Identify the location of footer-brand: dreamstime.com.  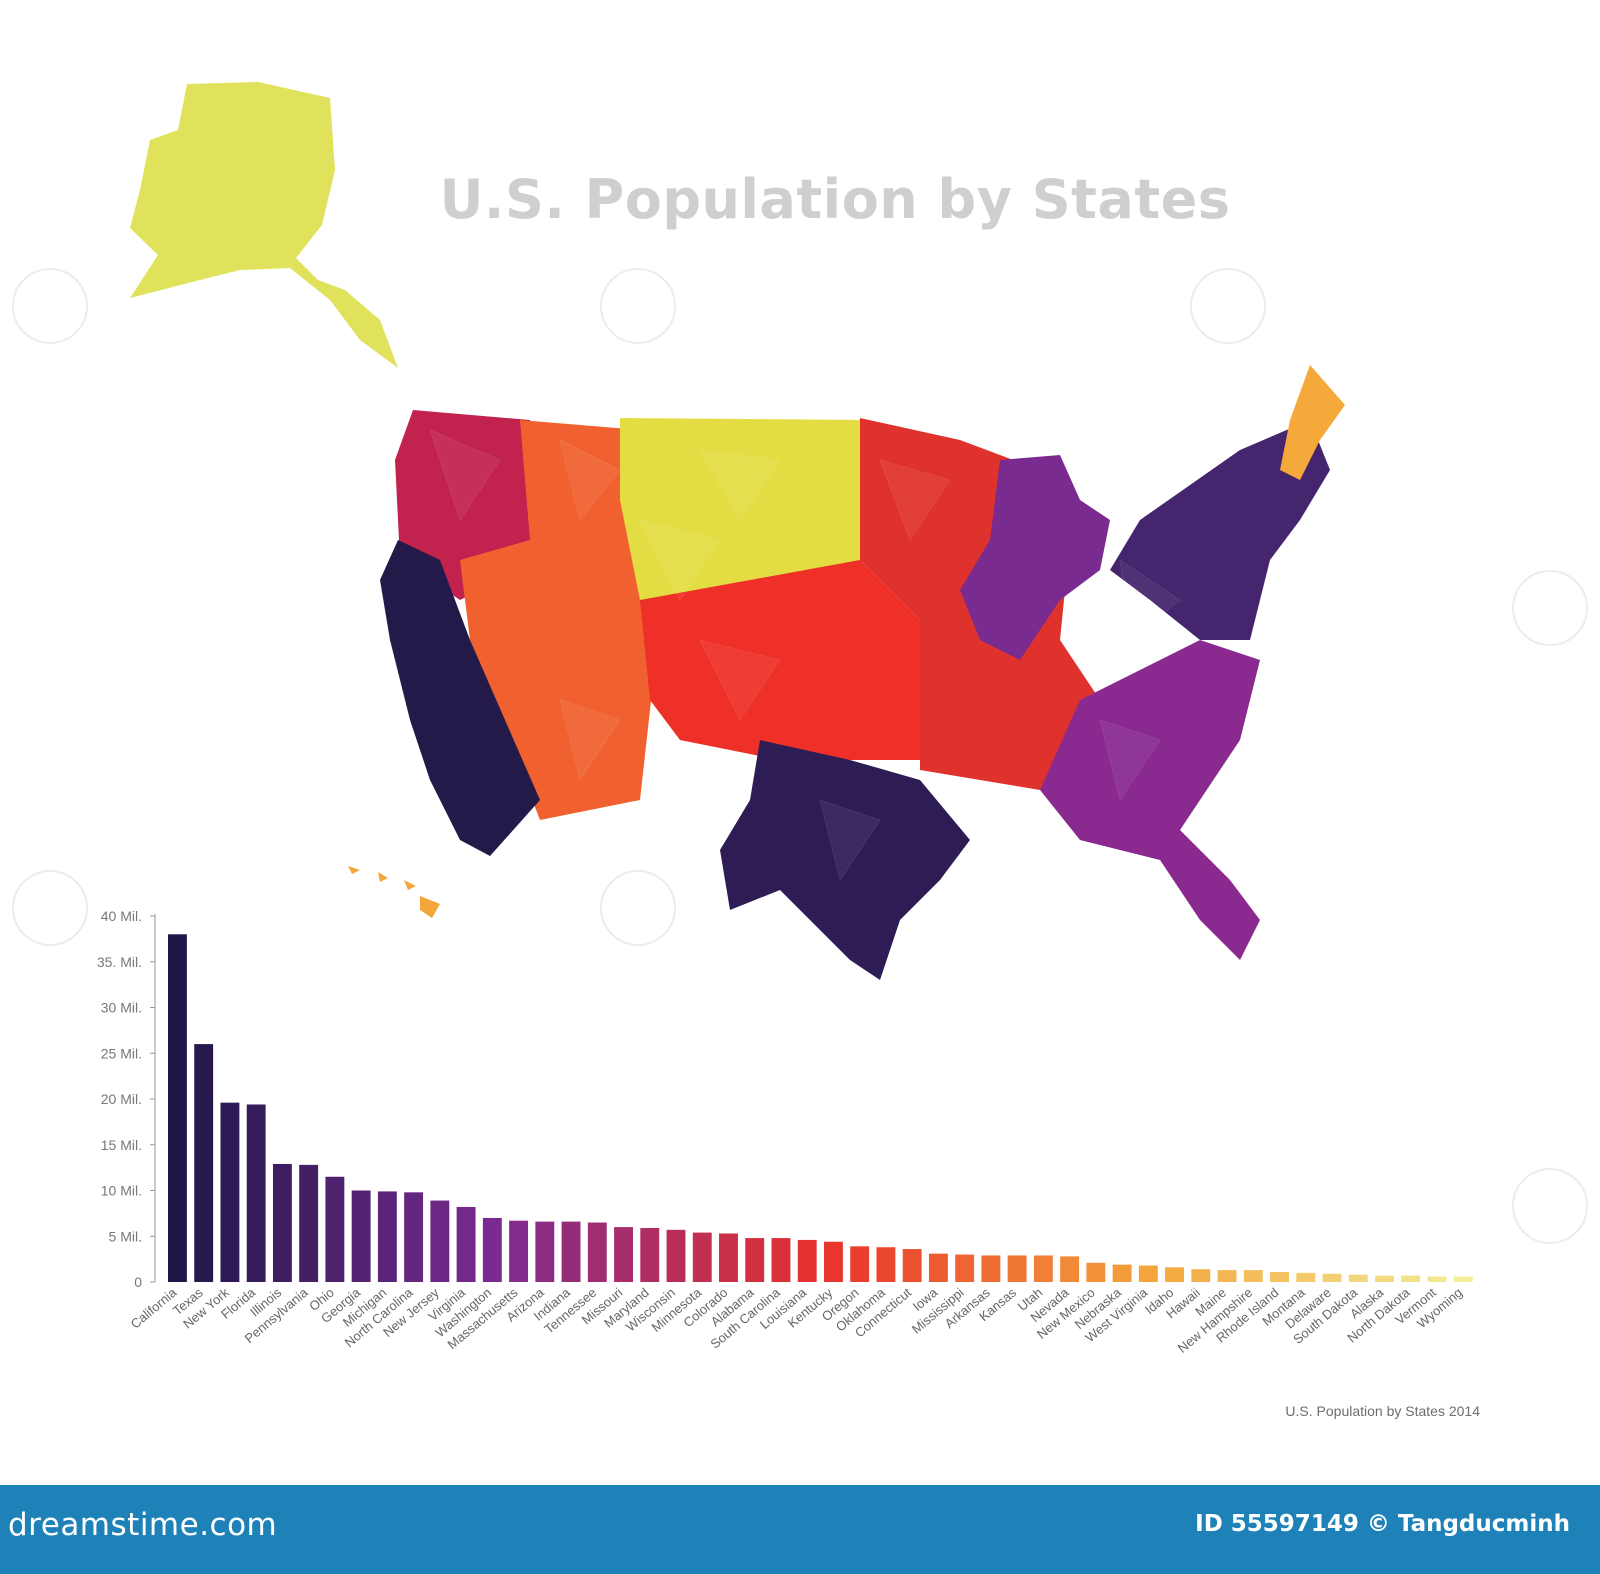
(143, 1525).